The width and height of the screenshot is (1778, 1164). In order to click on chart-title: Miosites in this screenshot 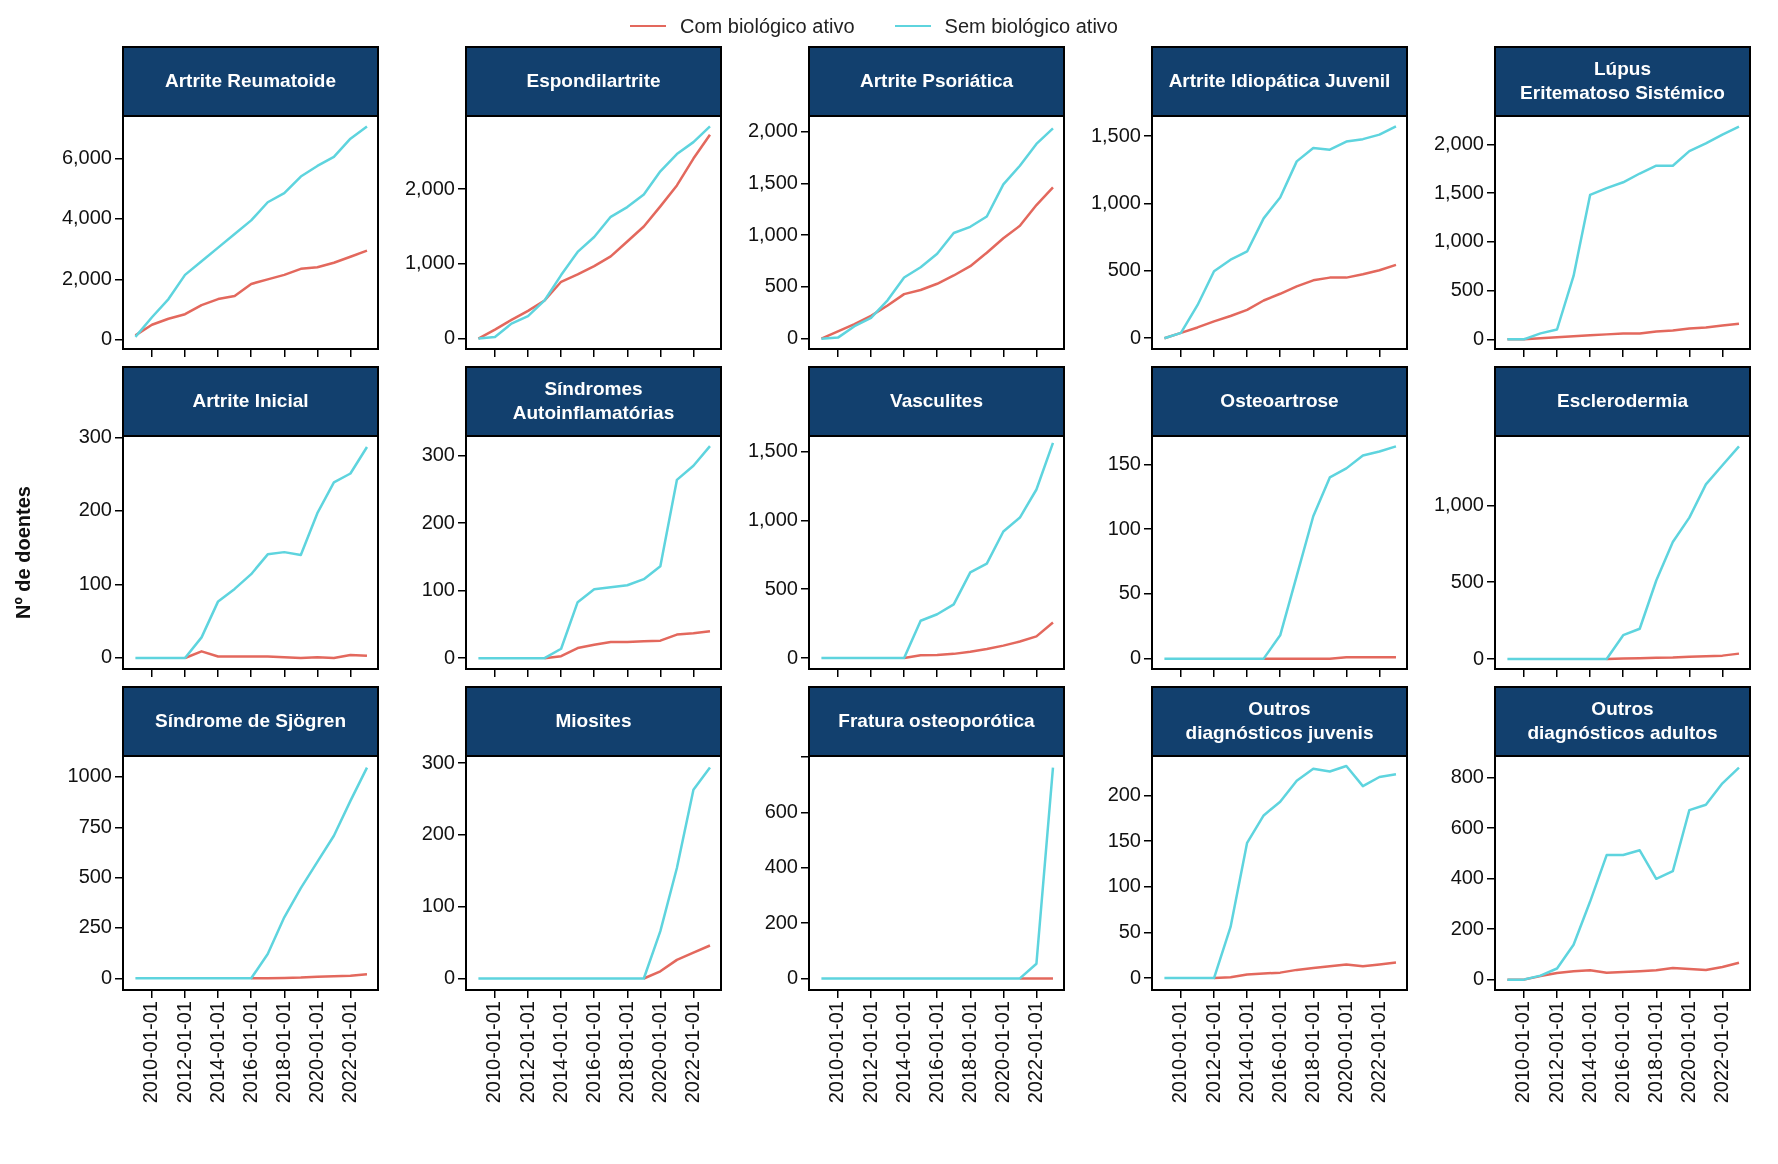, I will do `click(593, 720)`.